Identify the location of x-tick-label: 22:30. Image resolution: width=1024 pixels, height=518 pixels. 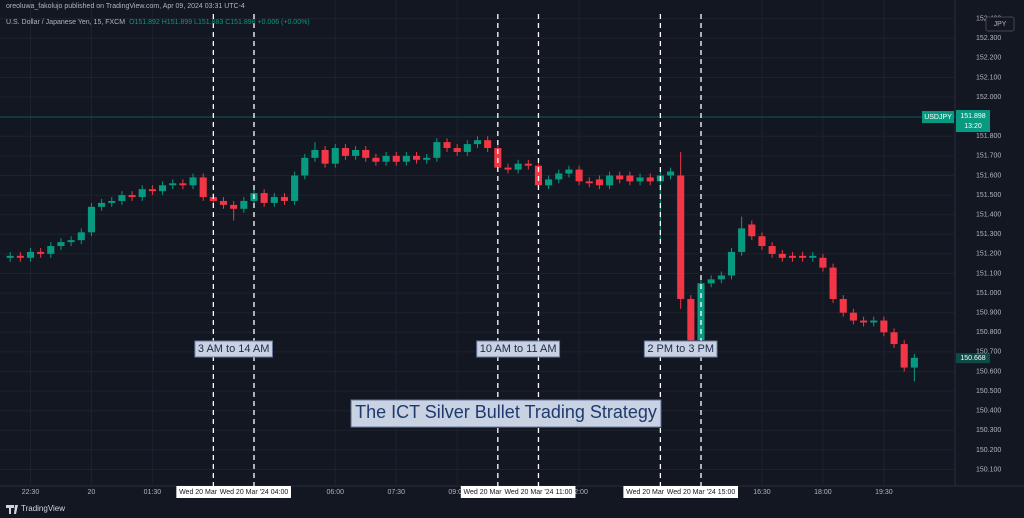
(31, 492).